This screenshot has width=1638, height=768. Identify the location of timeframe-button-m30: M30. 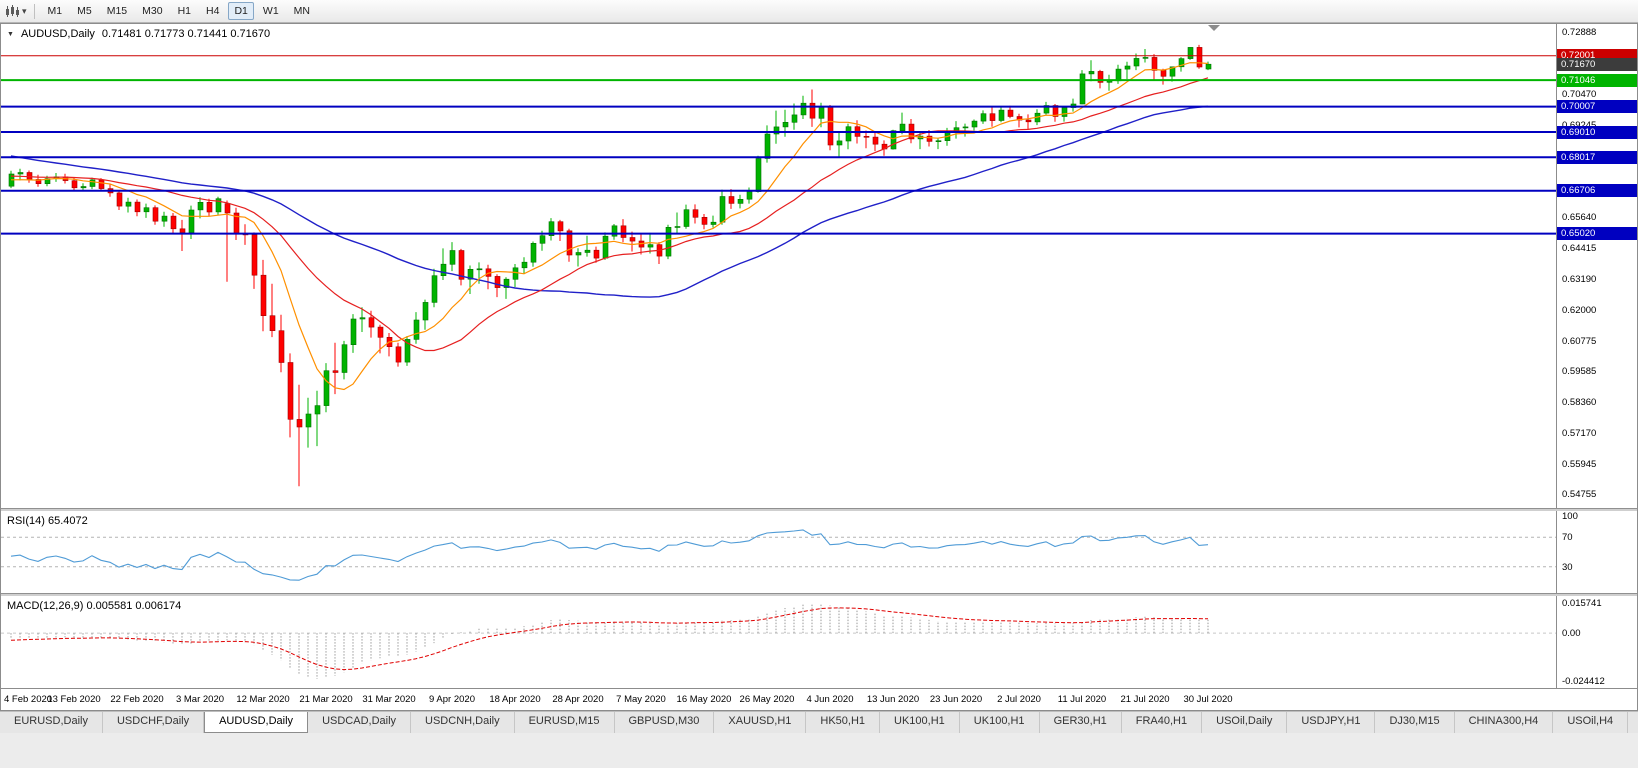
(152, 11).